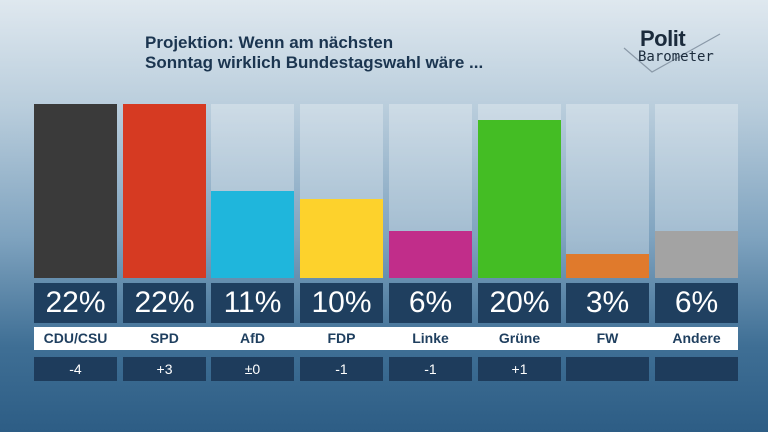 This screenshot has height=432, width=768. Describe the element at coordinates (75, 369) in the screenshot. I see `change-label: -4` at that location.